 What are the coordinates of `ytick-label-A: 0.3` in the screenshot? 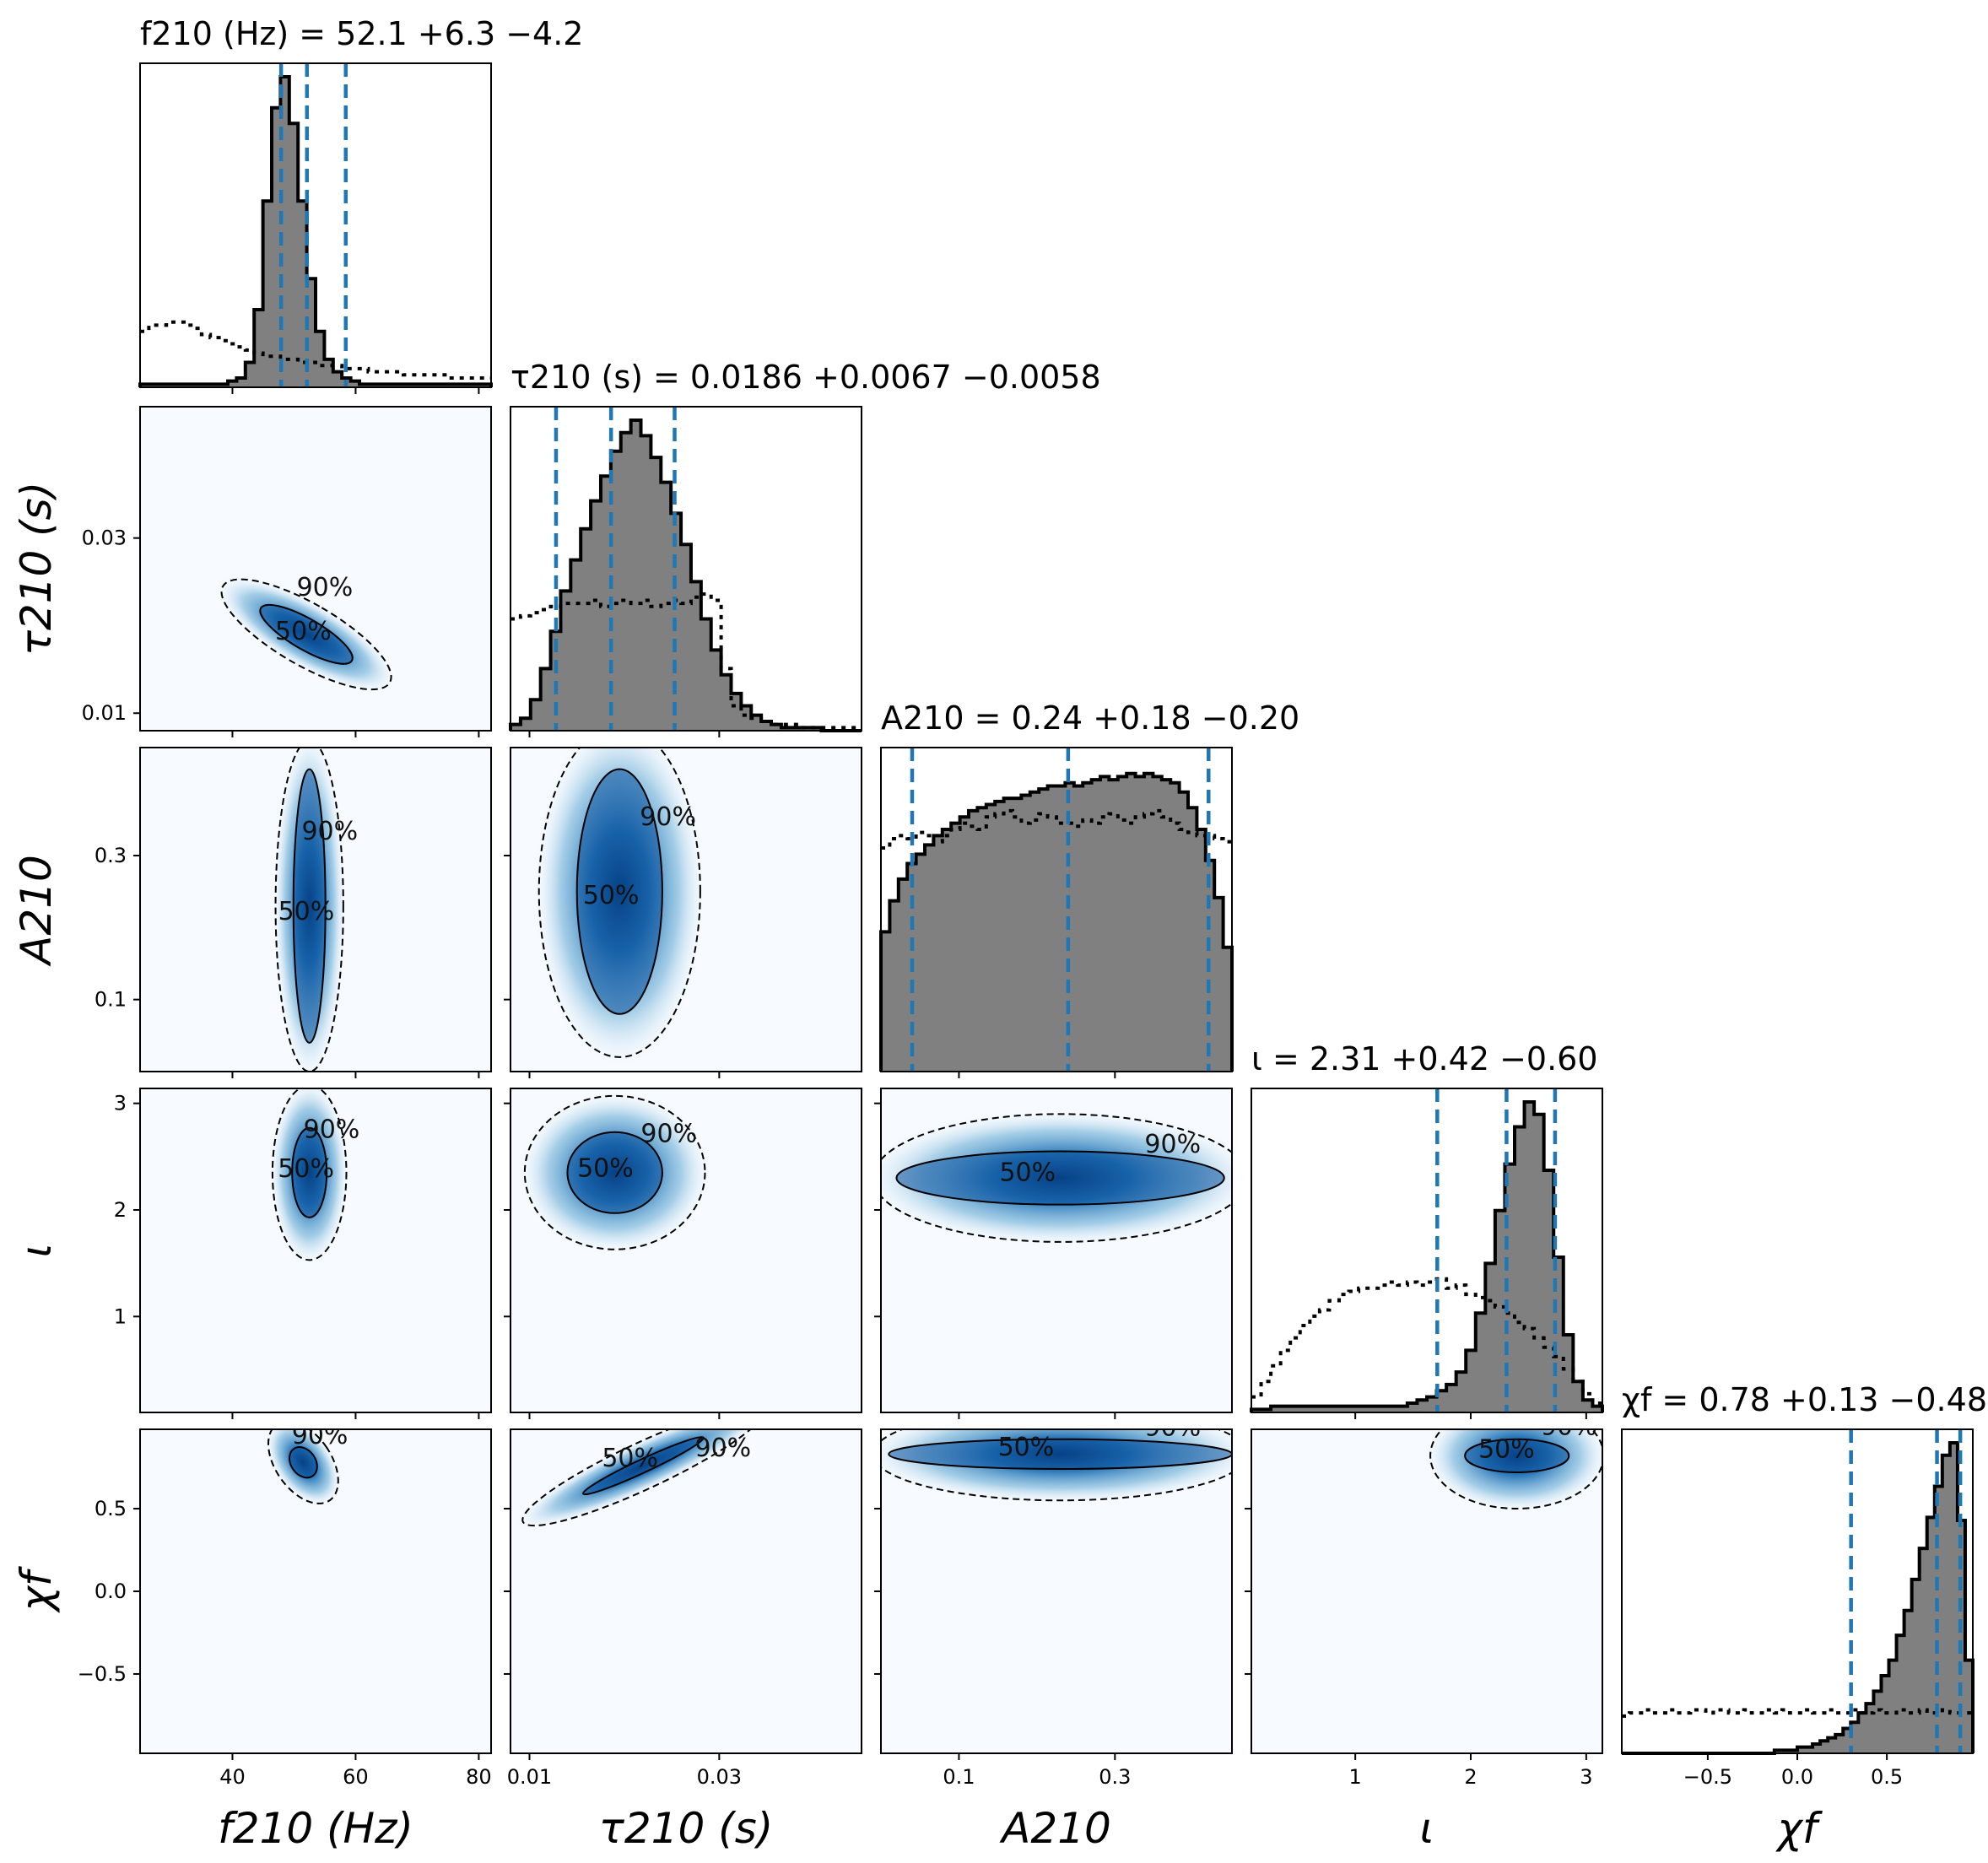 It's located at (111, 855).